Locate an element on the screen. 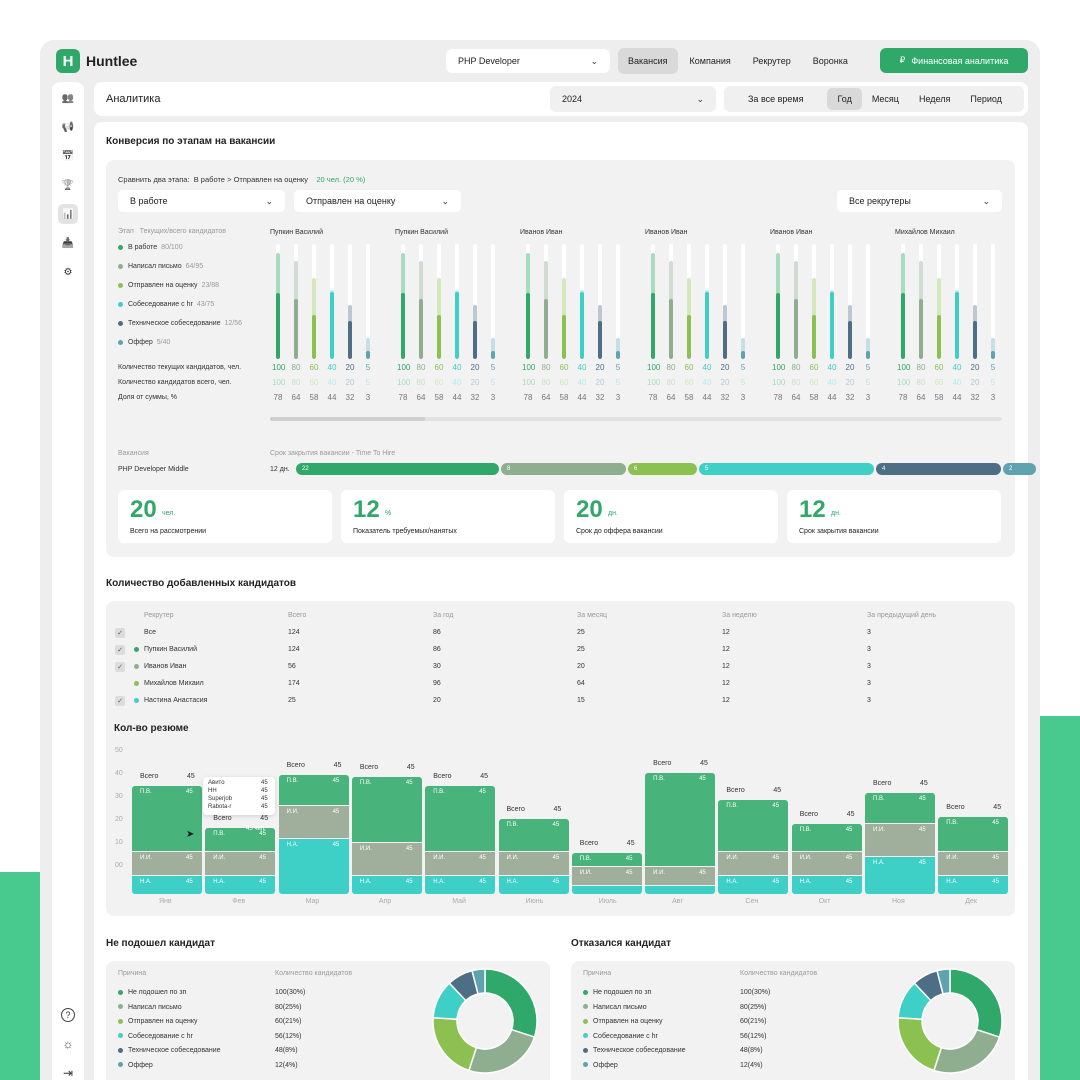  stage-to-select: Отправлен на оценку ⌄ is located at coordinates (377, 201).